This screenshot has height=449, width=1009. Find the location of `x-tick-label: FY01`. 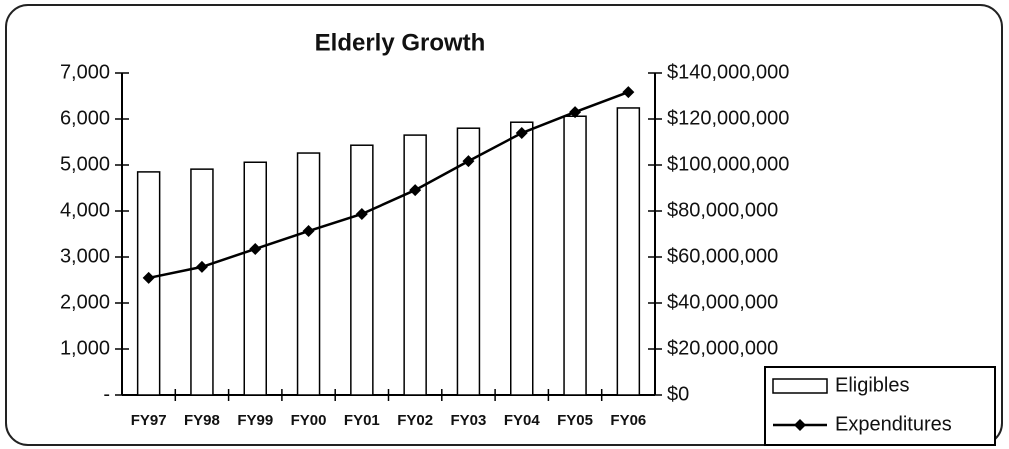

x-tick-label: FY01 is located at coordinates (362, 420).